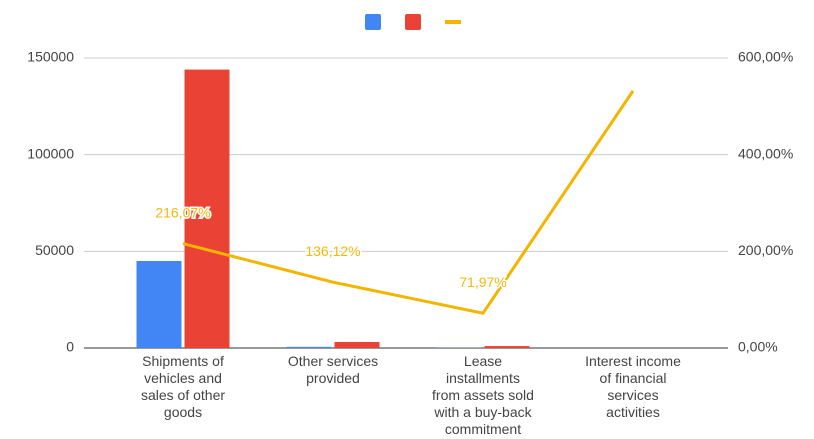  What do you see at coordinates (332, 251) in the screenshot?
I see `data-label: 136,12%` at bounding box center [332, 251].